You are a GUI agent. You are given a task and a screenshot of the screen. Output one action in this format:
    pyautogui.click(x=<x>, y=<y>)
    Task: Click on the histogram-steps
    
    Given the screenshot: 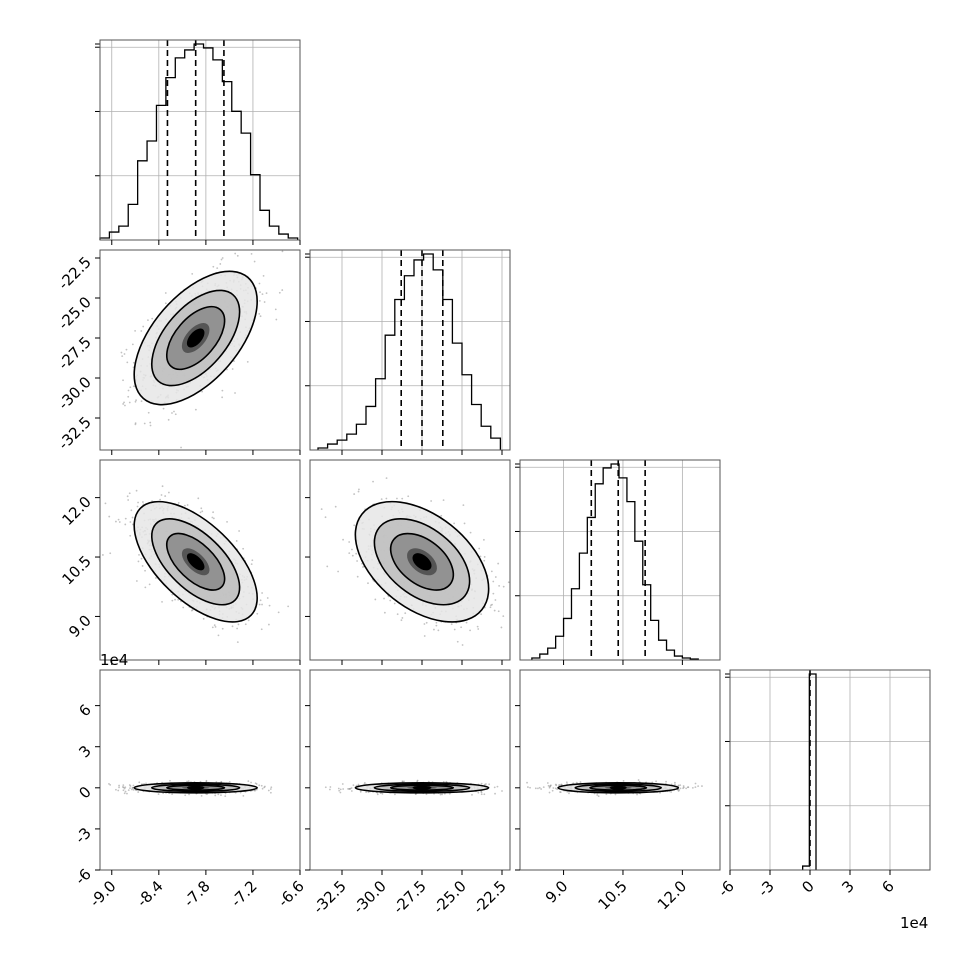 What is the action you would take?
    pyautogui.click(x=615, y=561)
    